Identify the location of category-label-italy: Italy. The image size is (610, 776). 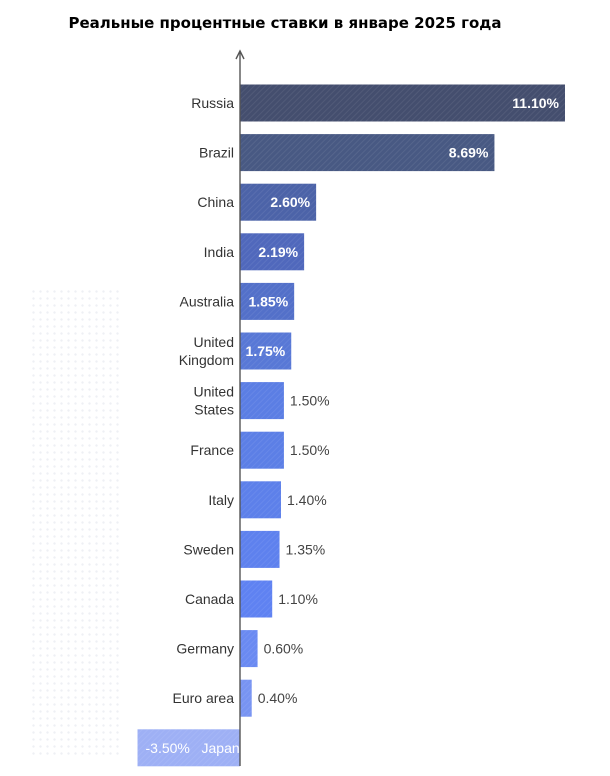
(221, 500).